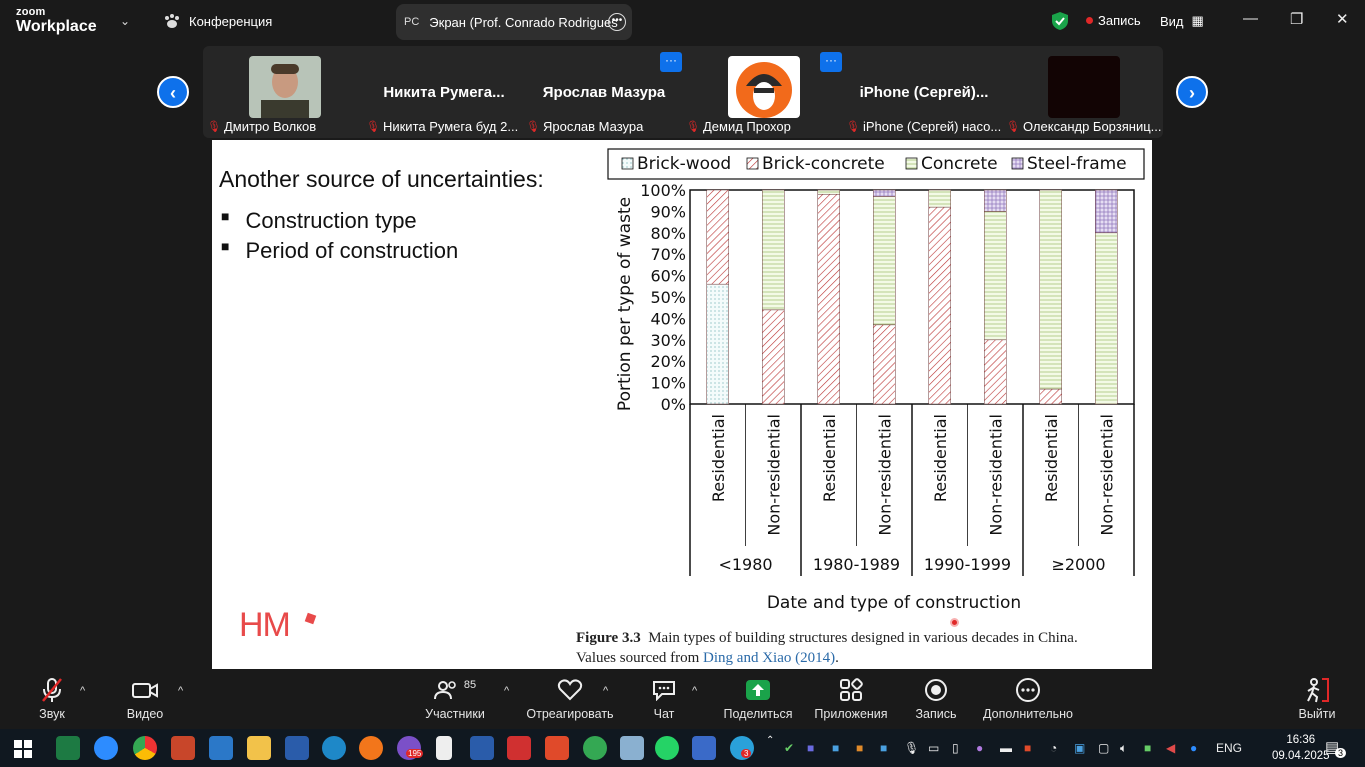 The height and width of the screenshot is (767, 1365). I want to click on minimize-icon: —, so click(1250, 18).